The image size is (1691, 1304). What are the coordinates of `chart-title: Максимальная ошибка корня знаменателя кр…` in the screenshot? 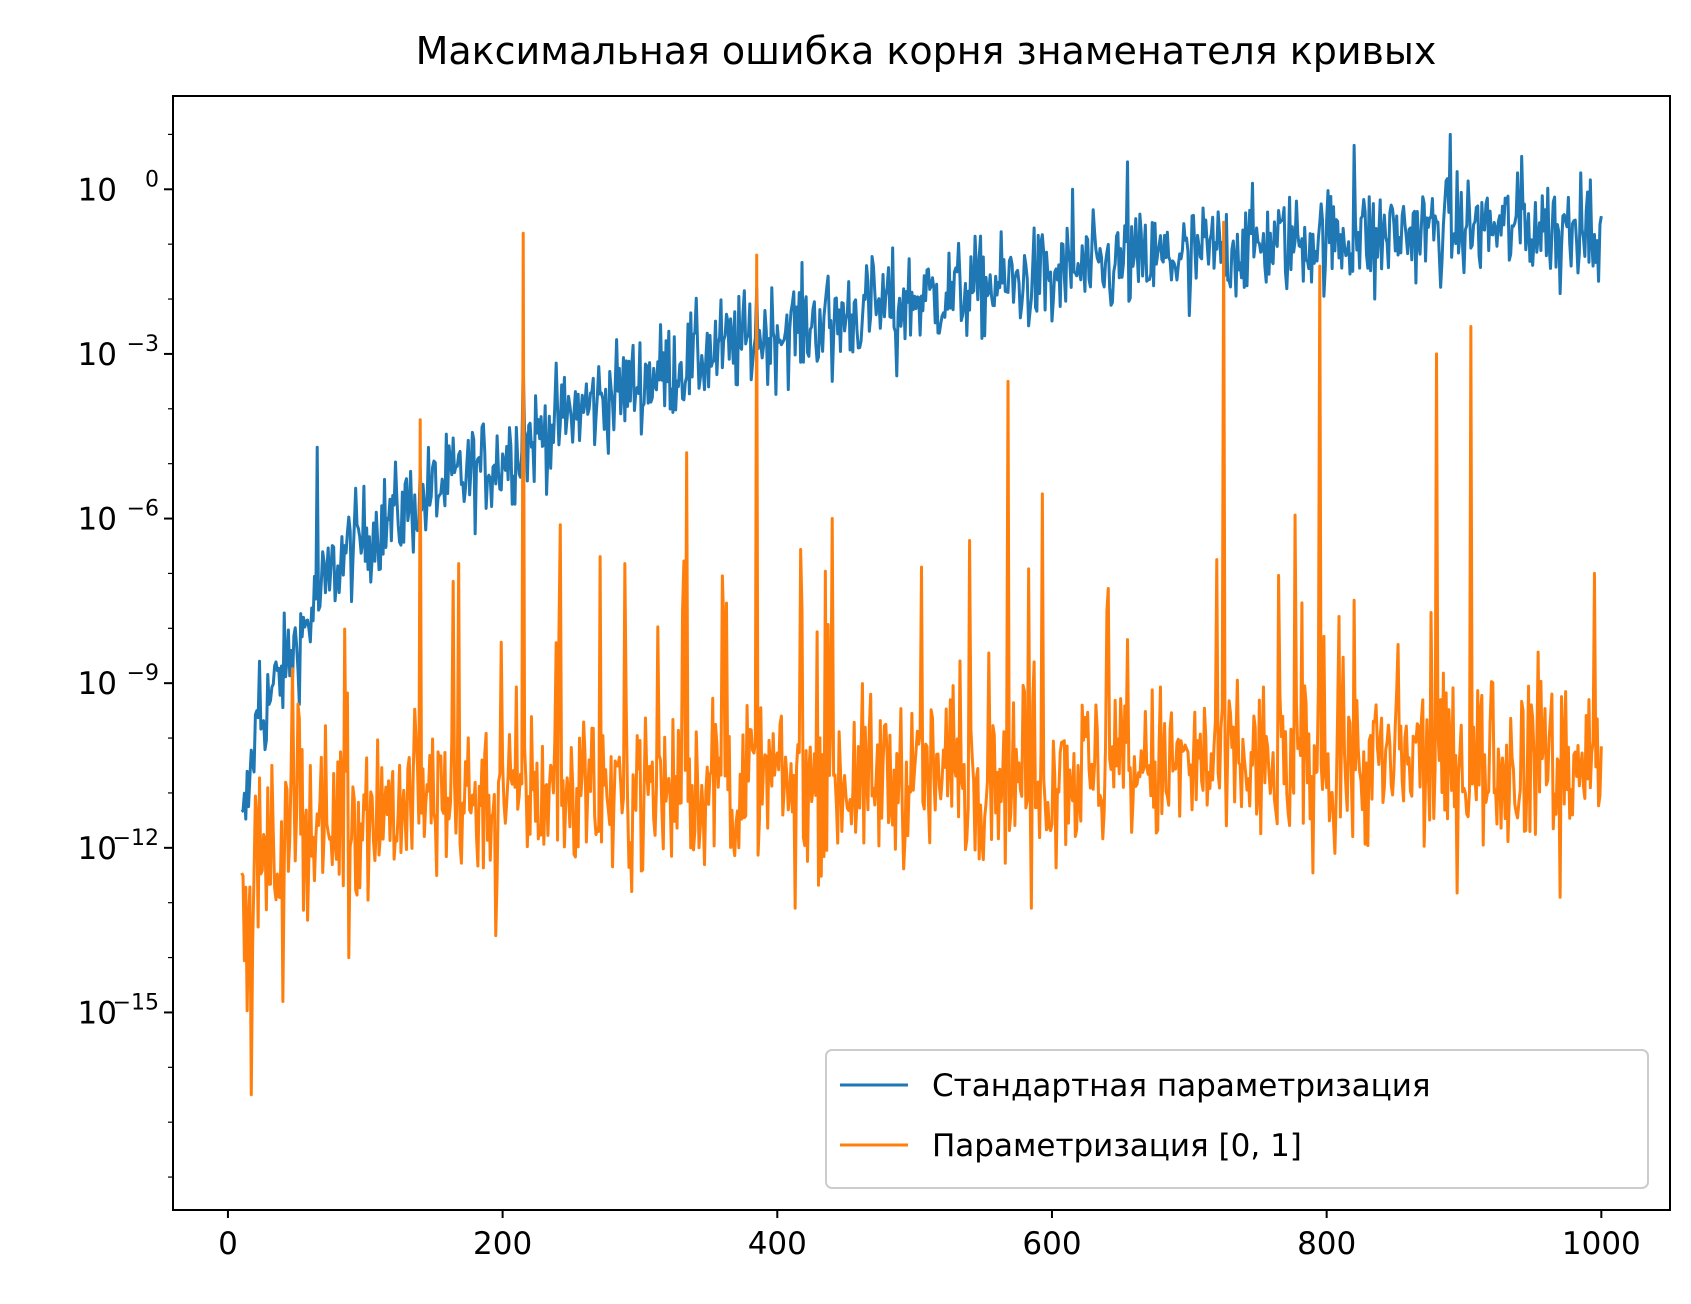 It's located at (926, 51).